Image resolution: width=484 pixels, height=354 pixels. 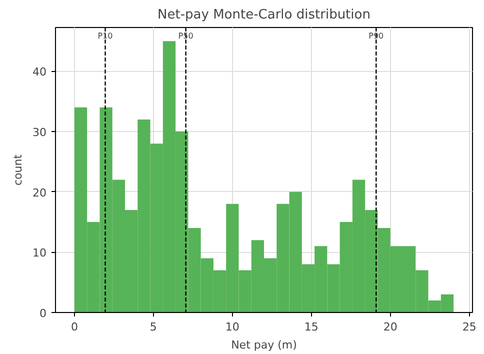 I want to click on x-tick-label: 0, so click(x=74, y=327).